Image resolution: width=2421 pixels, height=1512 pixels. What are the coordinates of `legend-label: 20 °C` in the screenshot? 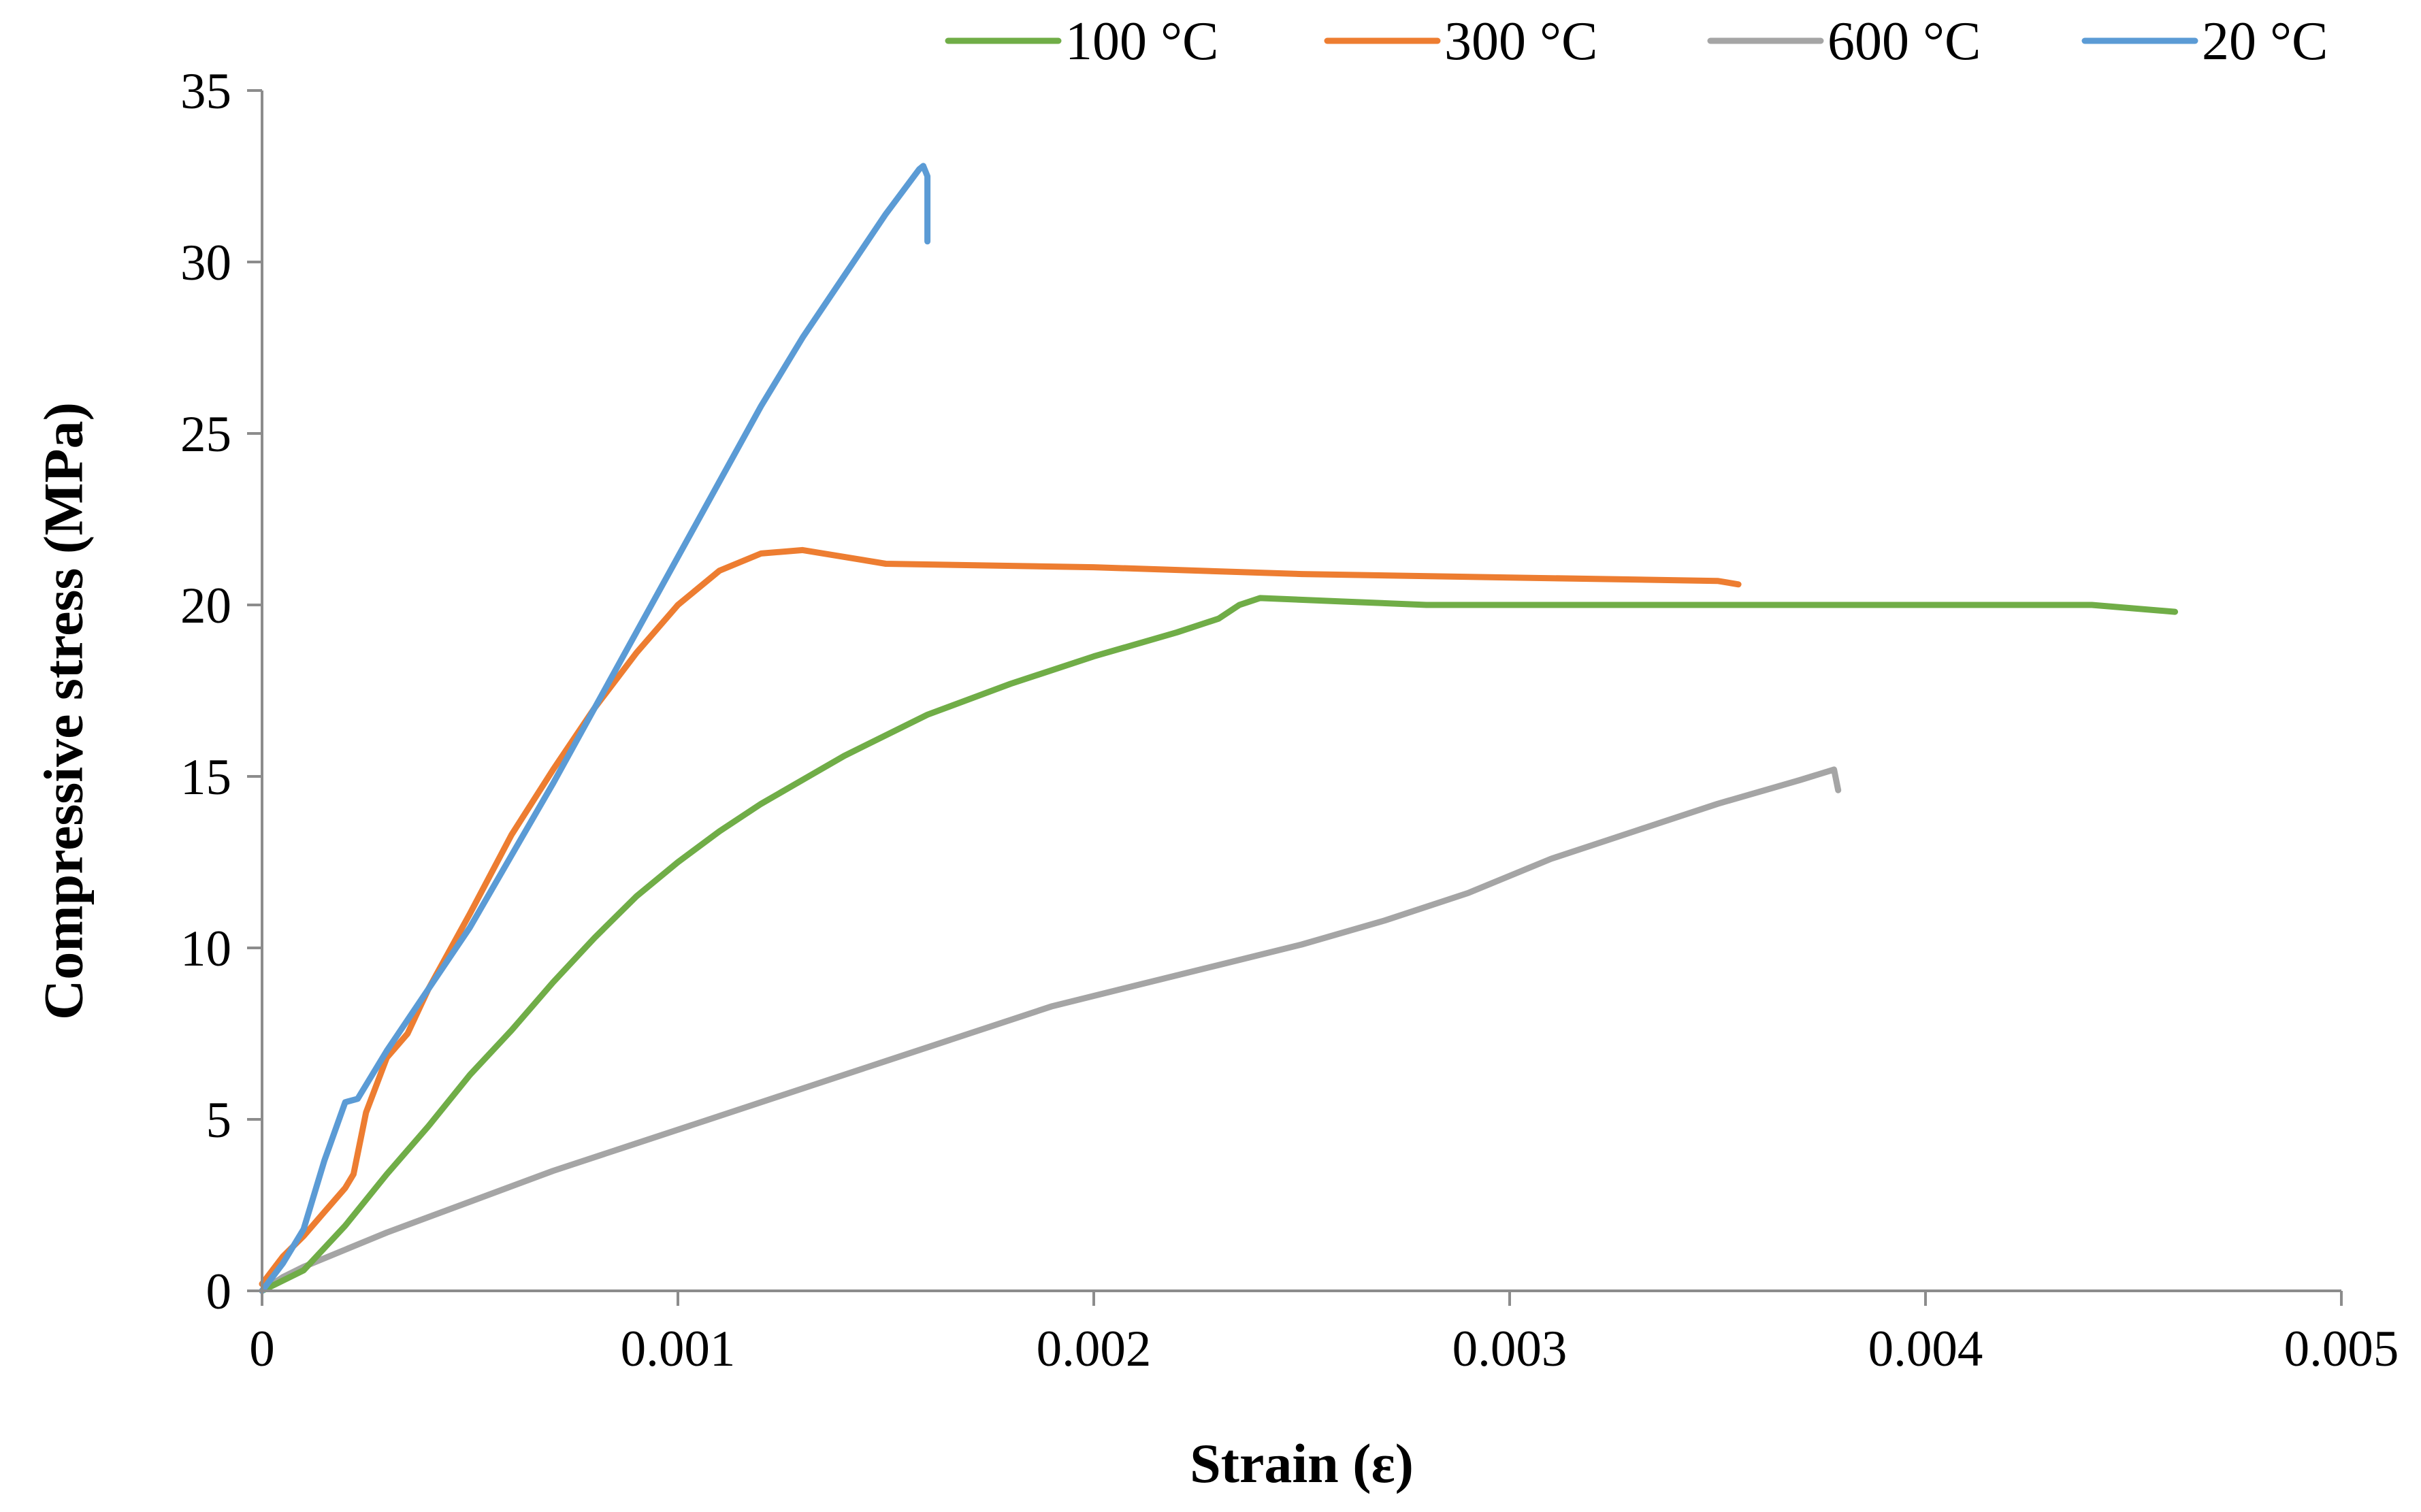 It's located at (2265, 41).